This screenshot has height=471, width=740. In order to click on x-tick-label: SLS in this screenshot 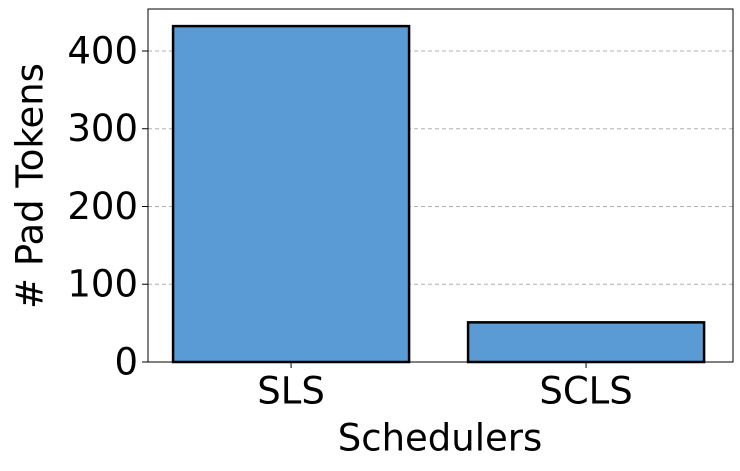, I will do `click(291, 391)`.